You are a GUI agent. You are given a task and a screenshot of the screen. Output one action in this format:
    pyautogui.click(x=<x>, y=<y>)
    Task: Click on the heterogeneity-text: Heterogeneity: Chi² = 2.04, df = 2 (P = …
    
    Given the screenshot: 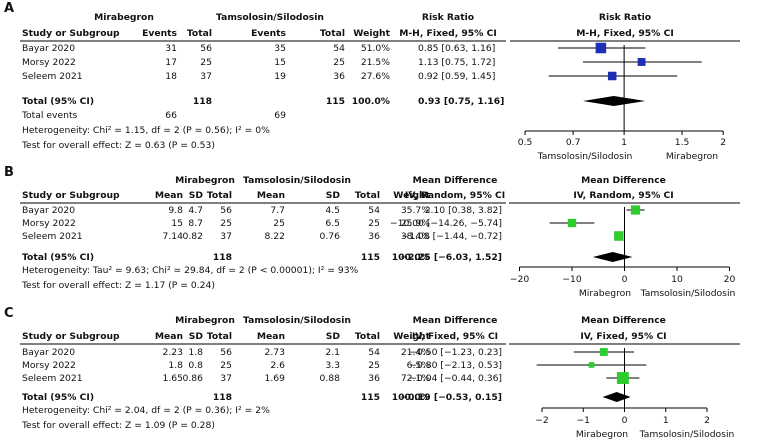 What is the action you would take?
    pyautogui.click(x=146, y=410)
    